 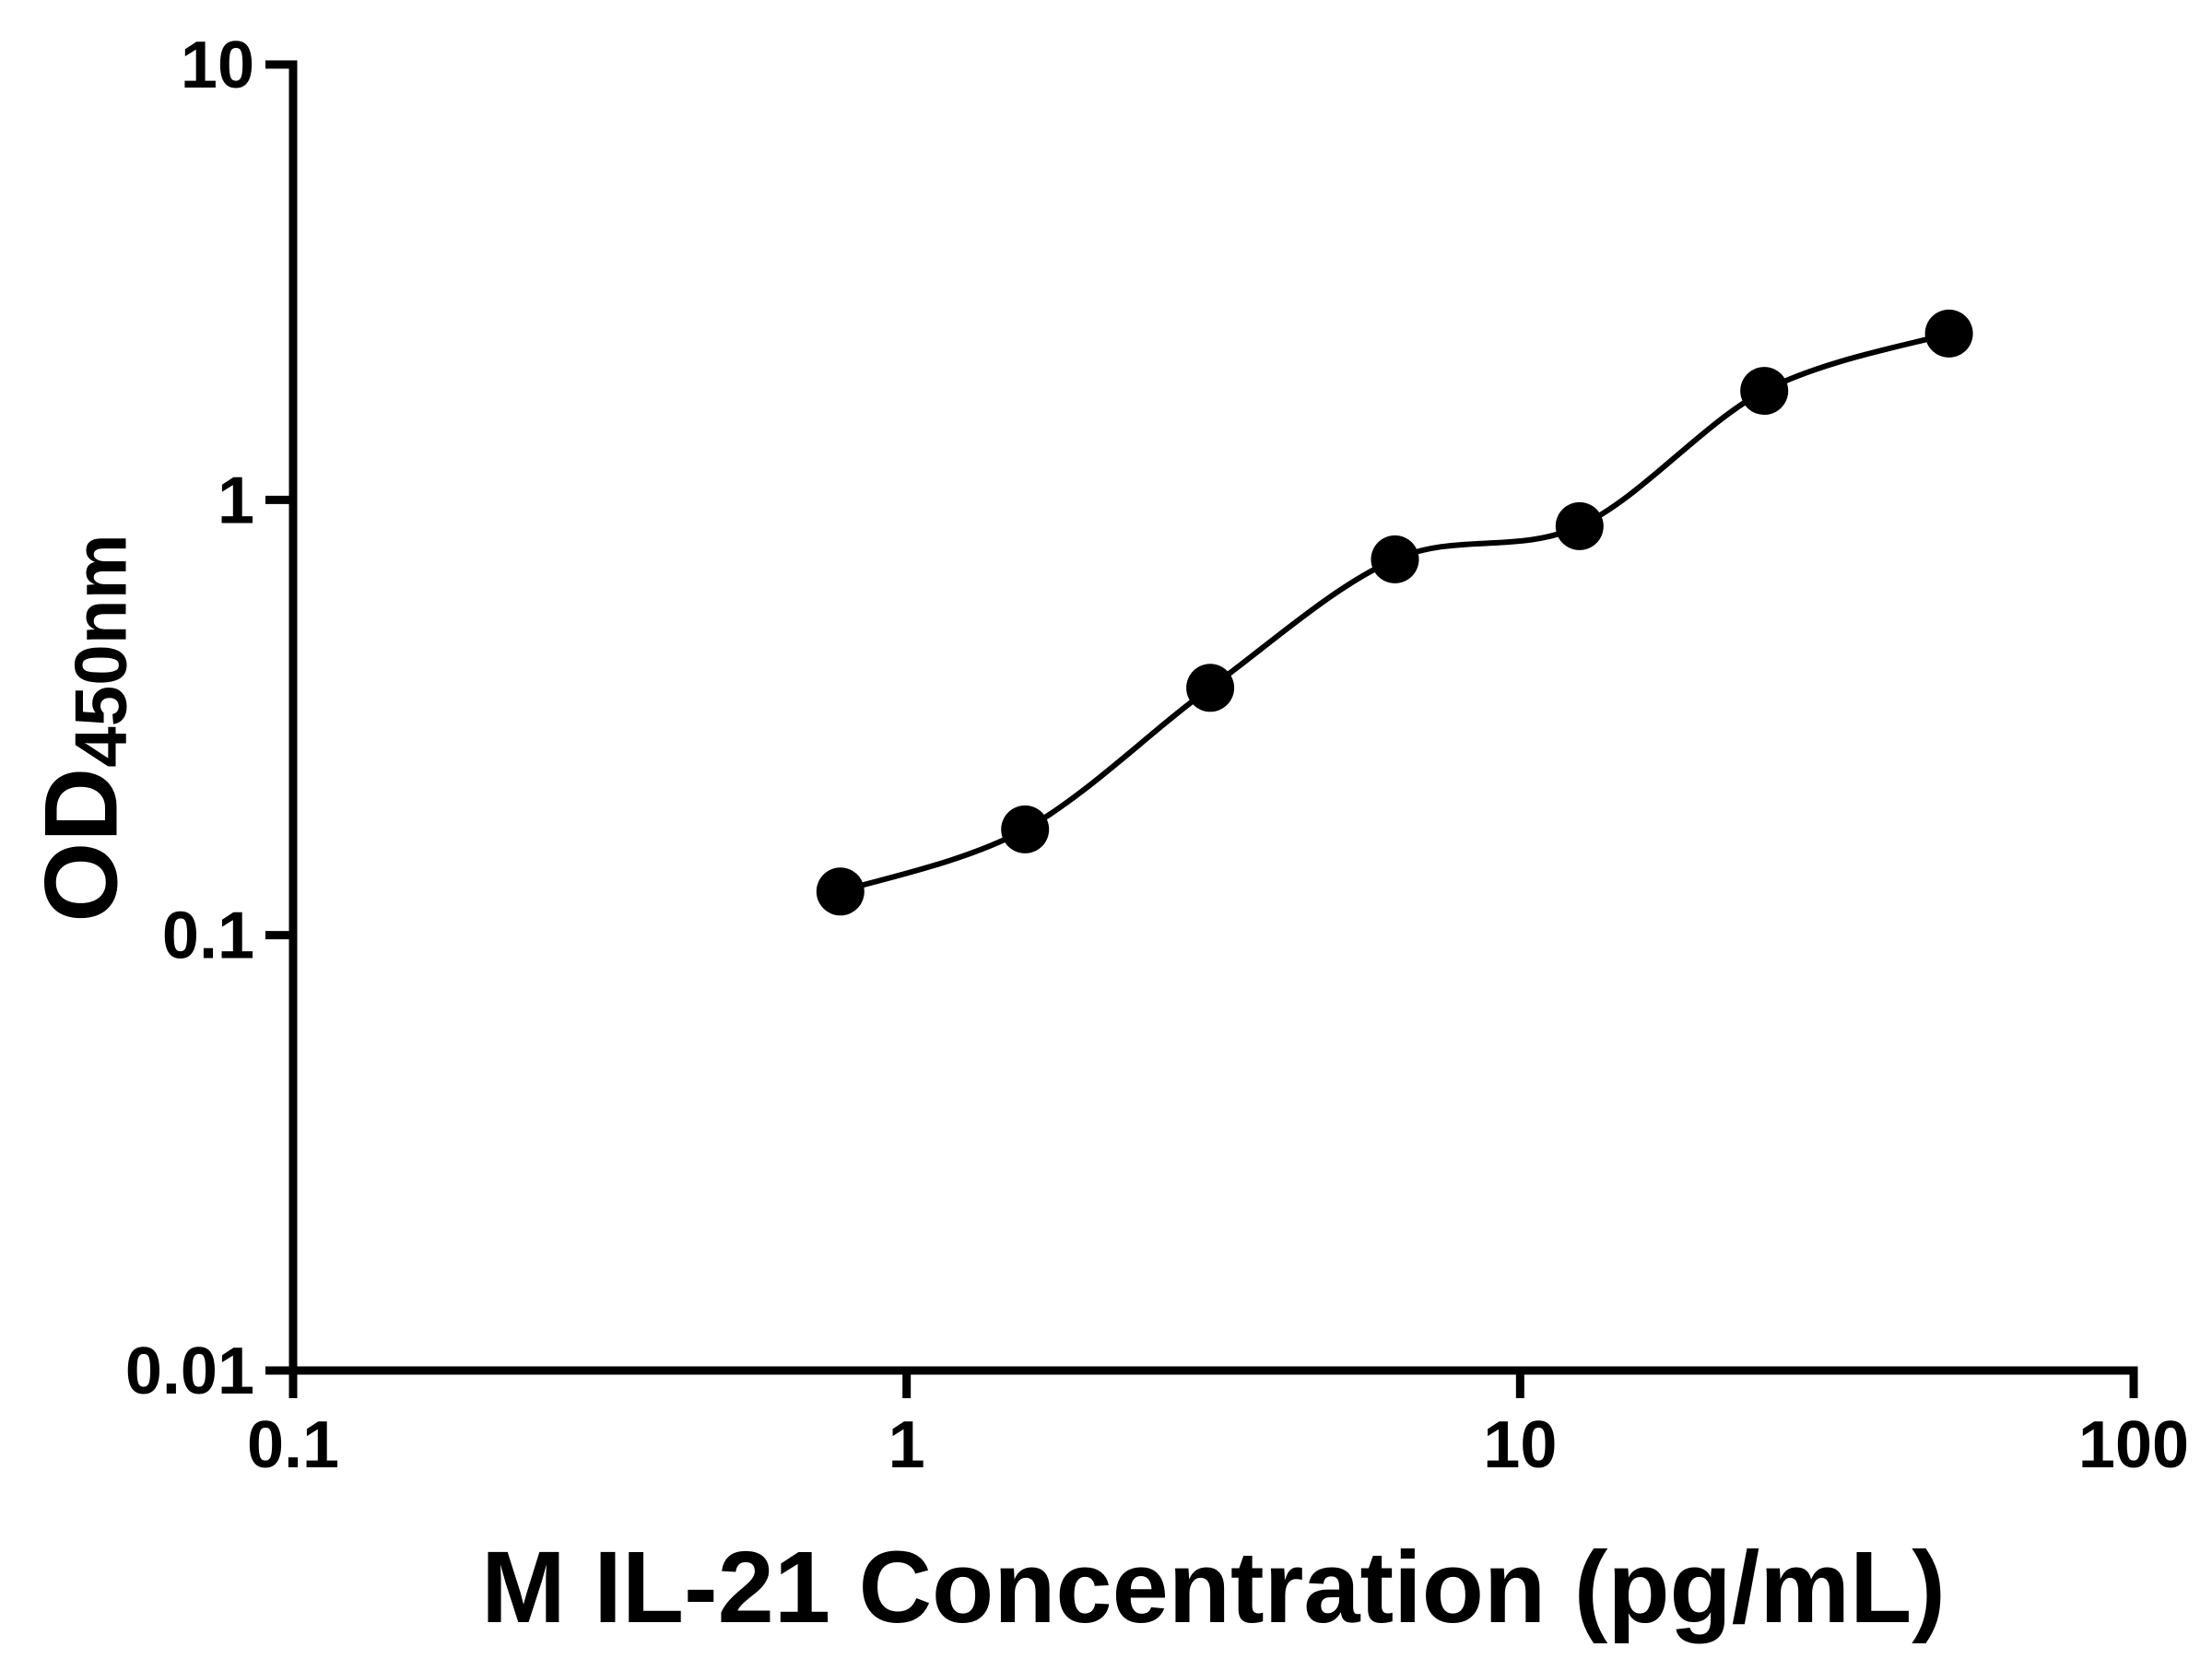 What do you see at coordinates (293, 1445) in the screenshot?
I see `x-tick-label: 0.1` at bounding box center [293, 1445].